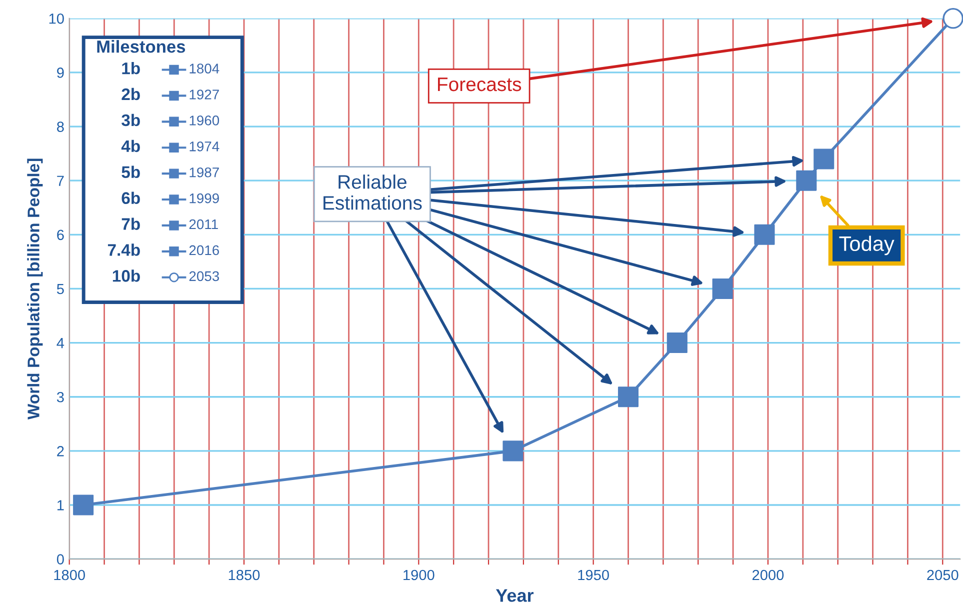 The image size is (963, 613). Describe the element at coordinates (60, 343) in the screenshot. I see `y-tick-label: 4` at that location.